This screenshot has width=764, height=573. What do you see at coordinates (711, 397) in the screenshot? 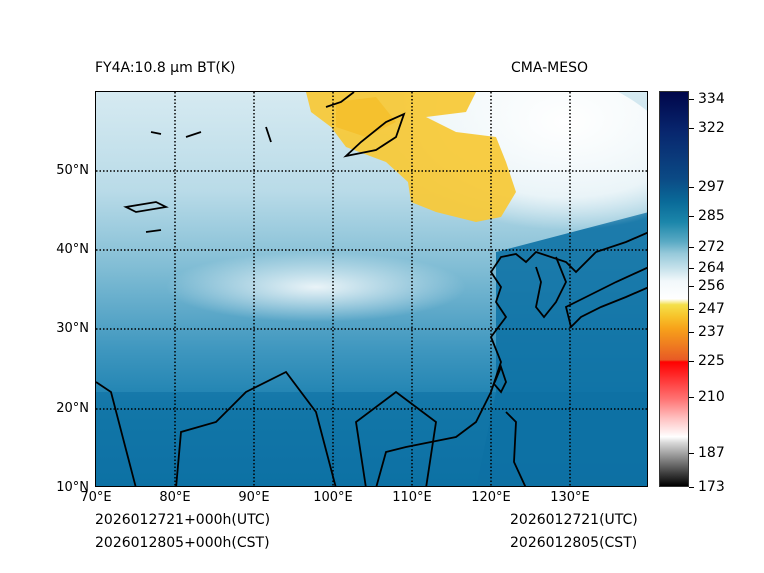
I see `colorbar-label-210: 210` at bounding box center [711, 397].